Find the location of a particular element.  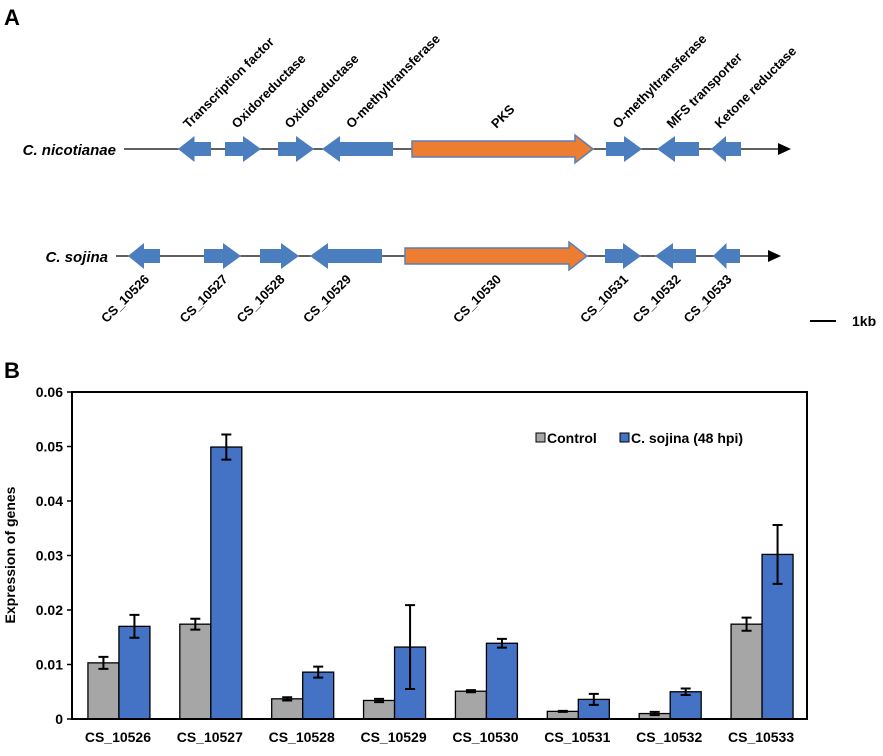

y-tick-label: 0.04 is located at coordinates (49, 501).